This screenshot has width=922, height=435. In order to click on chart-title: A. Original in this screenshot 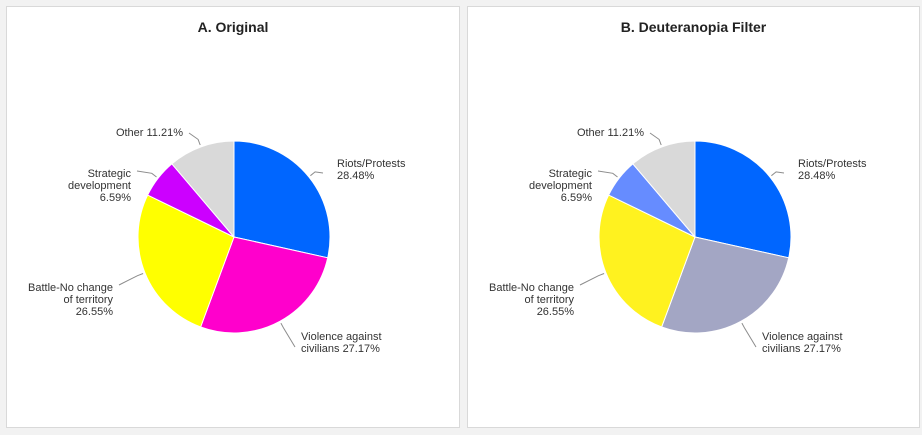, I will do `click(233, 27)`.